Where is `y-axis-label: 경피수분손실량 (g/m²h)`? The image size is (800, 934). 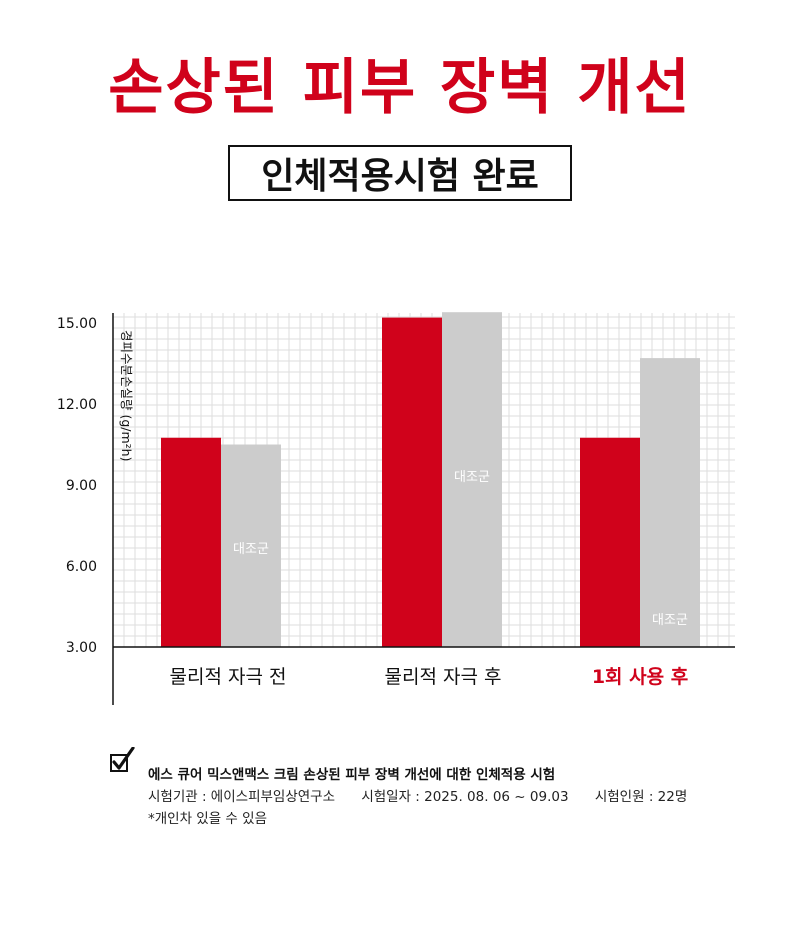
y-axis-label: 경피수분손실량 (g/m²h) is located at coordinates (126, 395).